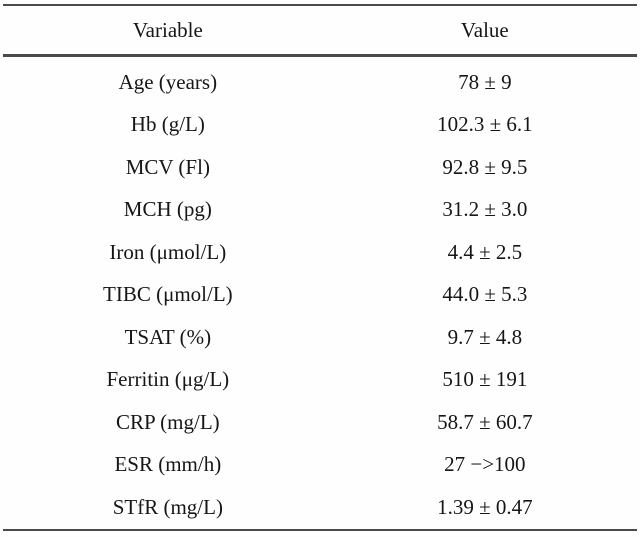 This screenshot has height=537, width=640. Describe the element at coordinates (168, 294) in the screenshot. I see `variable-cell: TIBC (μmol/L)` at that location.